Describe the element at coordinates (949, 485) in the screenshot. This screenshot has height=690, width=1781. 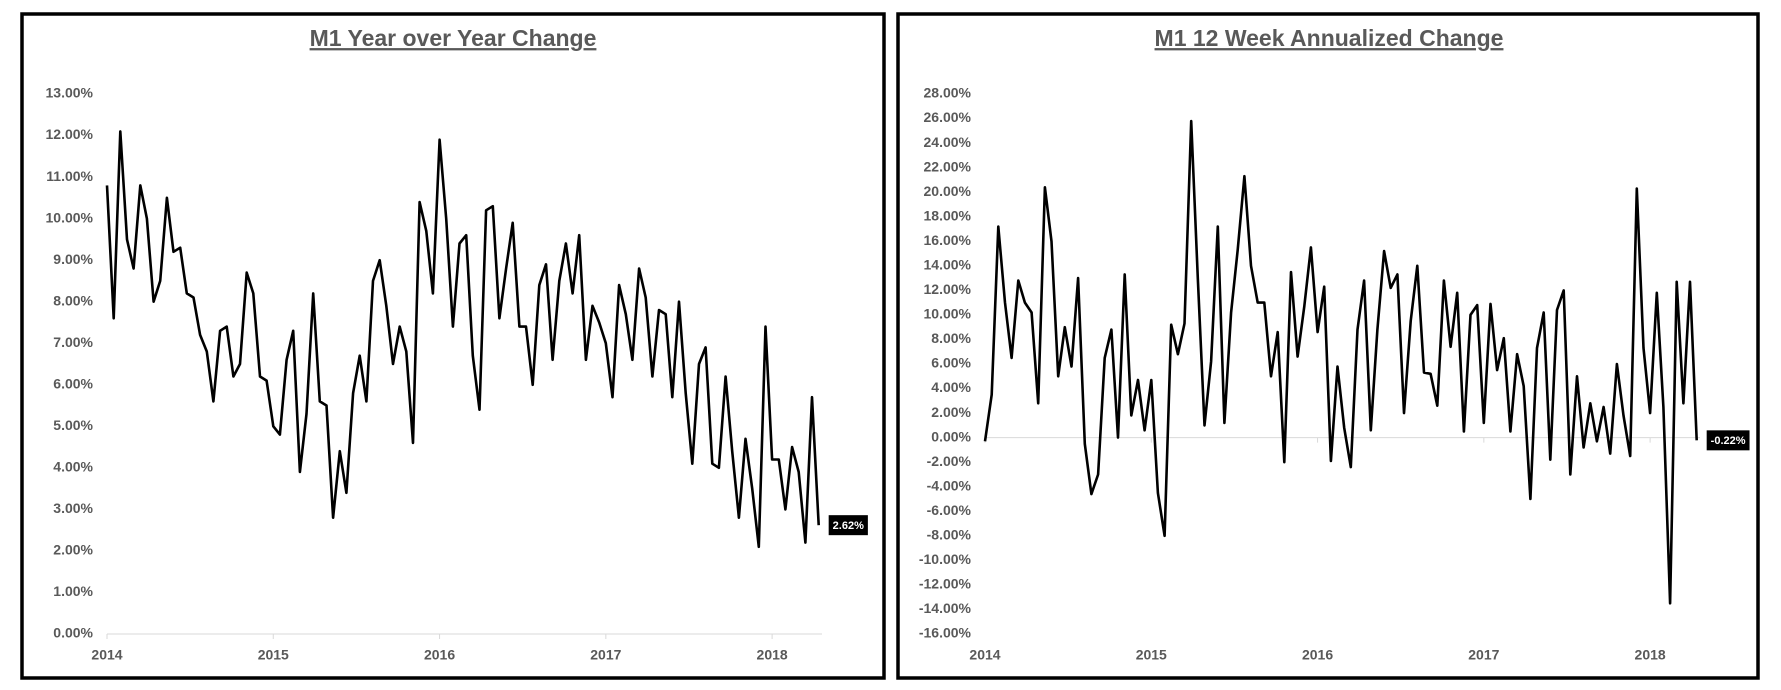
I see `y-tick-label: -4.00%` at that location.